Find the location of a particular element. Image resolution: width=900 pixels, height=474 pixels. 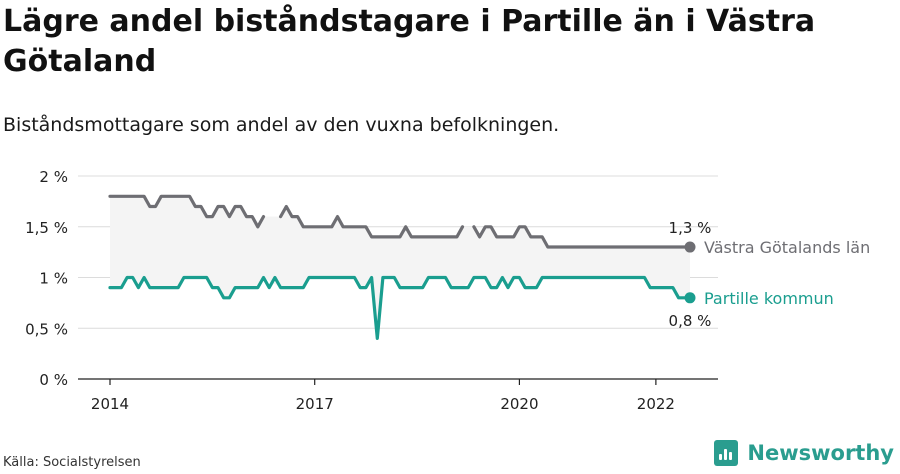

brand-logo: Newsworthy is located at coordinates (804, 453).